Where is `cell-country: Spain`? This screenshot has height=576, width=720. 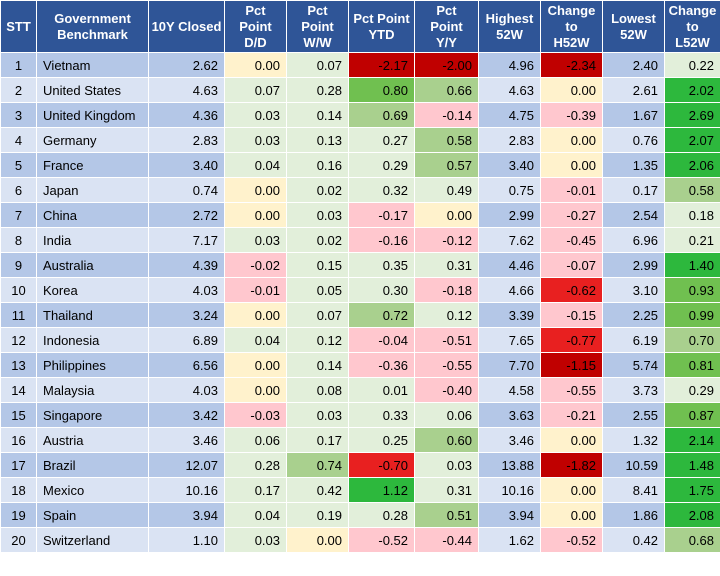 cell-country: Spain is located at coordinates (92, 515).